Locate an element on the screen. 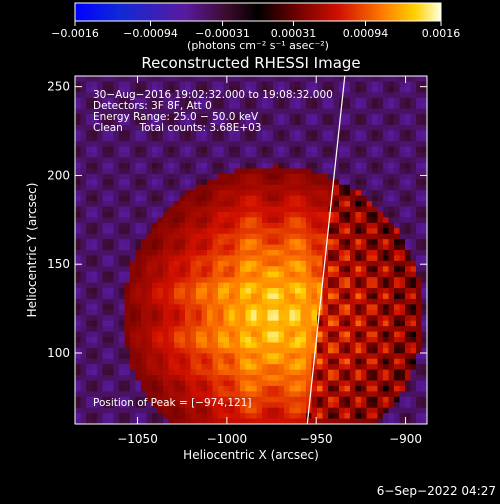  annotation-energy-range: Energy Range: 25.0 − 50.0 keV is located at coordinates (176, 117).